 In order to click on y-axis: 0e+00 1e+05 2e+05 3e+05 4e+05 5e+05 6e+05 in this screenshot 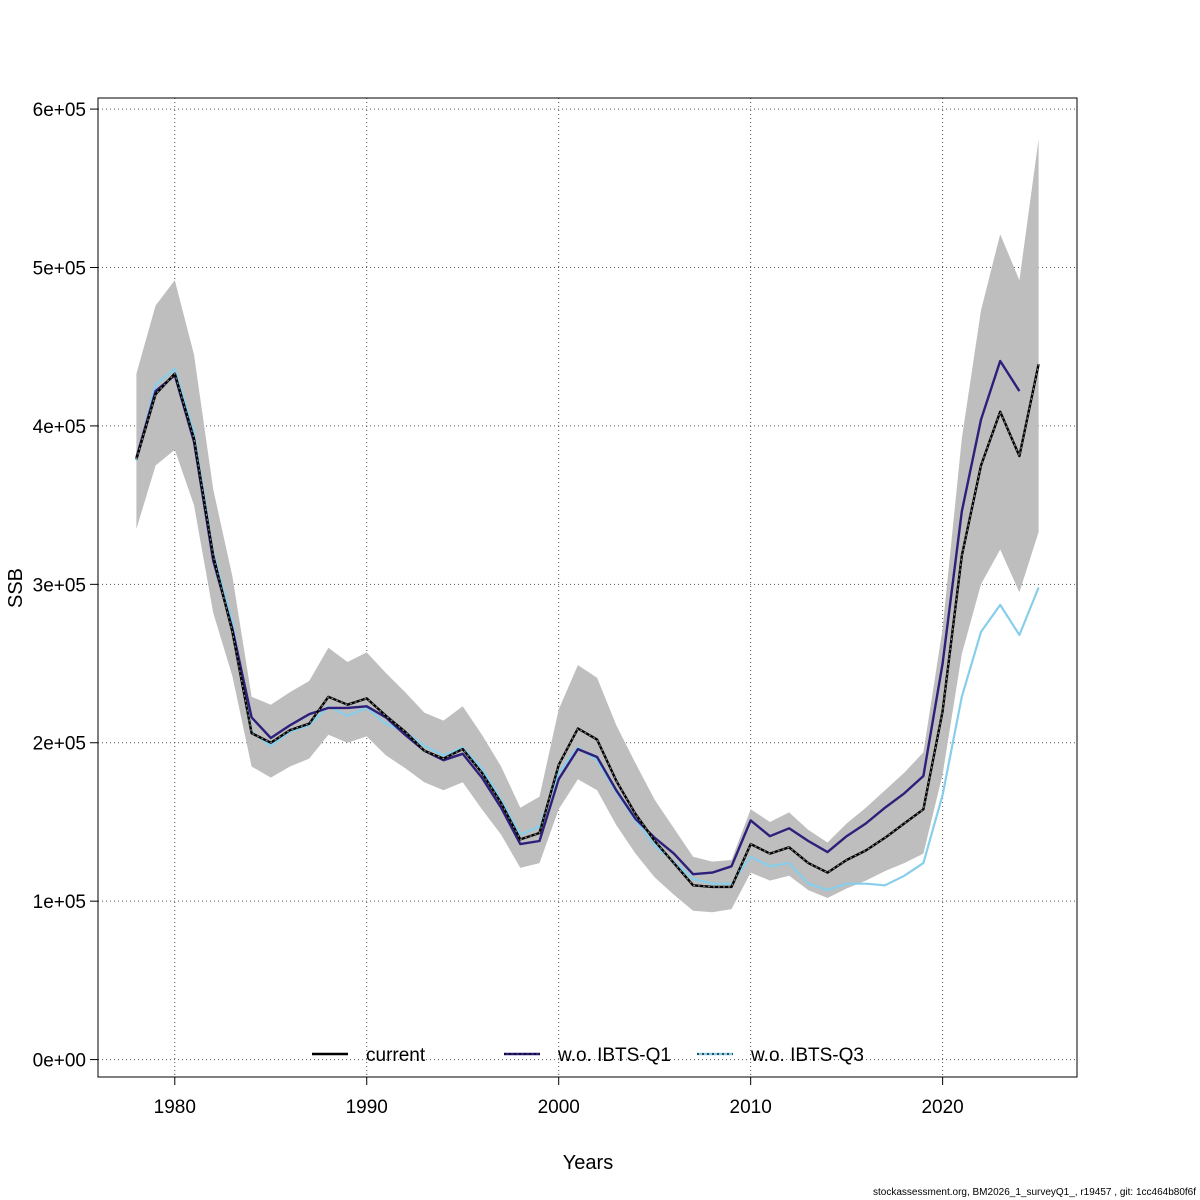, I will do `click(66, 586)`.